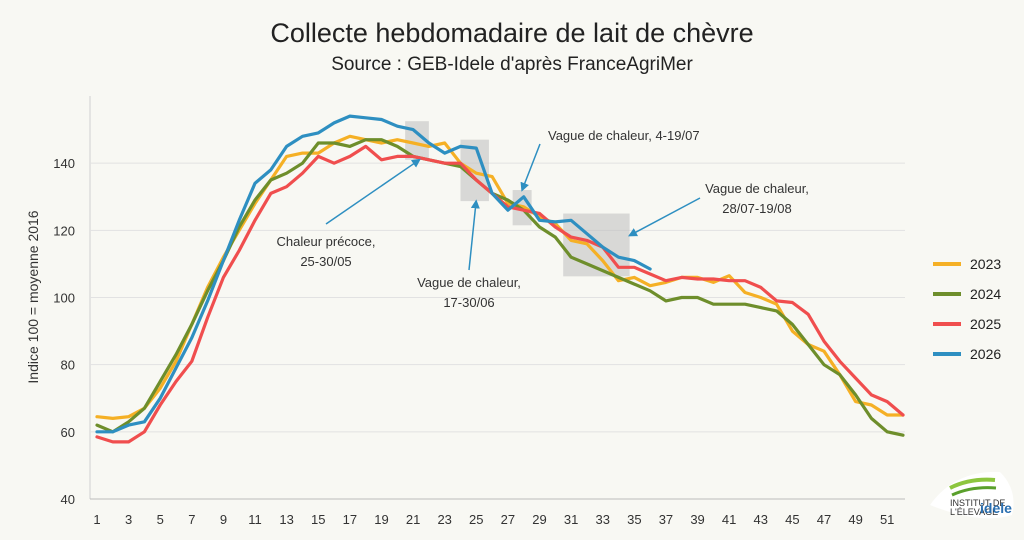 This screenshot has height=540, width=1024. I want to click on x-tick-33: 33, so click(602, 519).